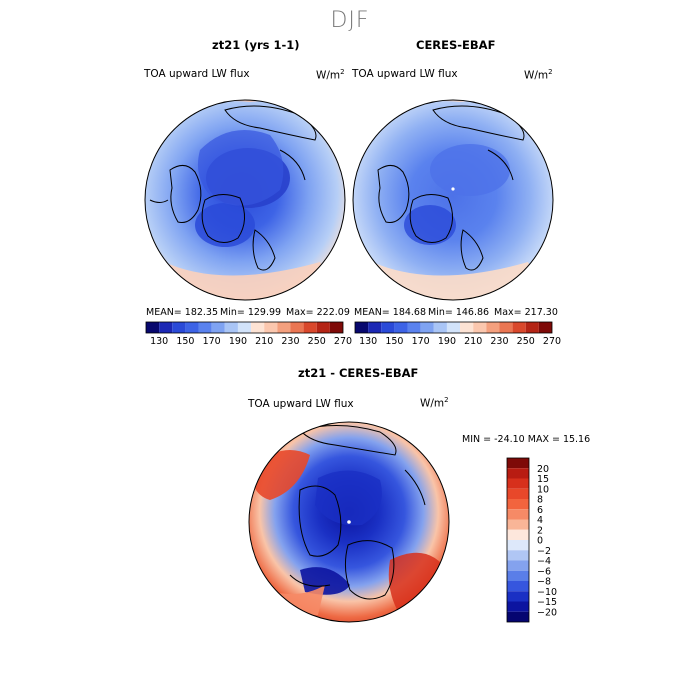  Describe the element at coordinates (457, 334) in the screenshot. I see `colorbar-2: 130 150 170 190 210 230 250 270` at that location.